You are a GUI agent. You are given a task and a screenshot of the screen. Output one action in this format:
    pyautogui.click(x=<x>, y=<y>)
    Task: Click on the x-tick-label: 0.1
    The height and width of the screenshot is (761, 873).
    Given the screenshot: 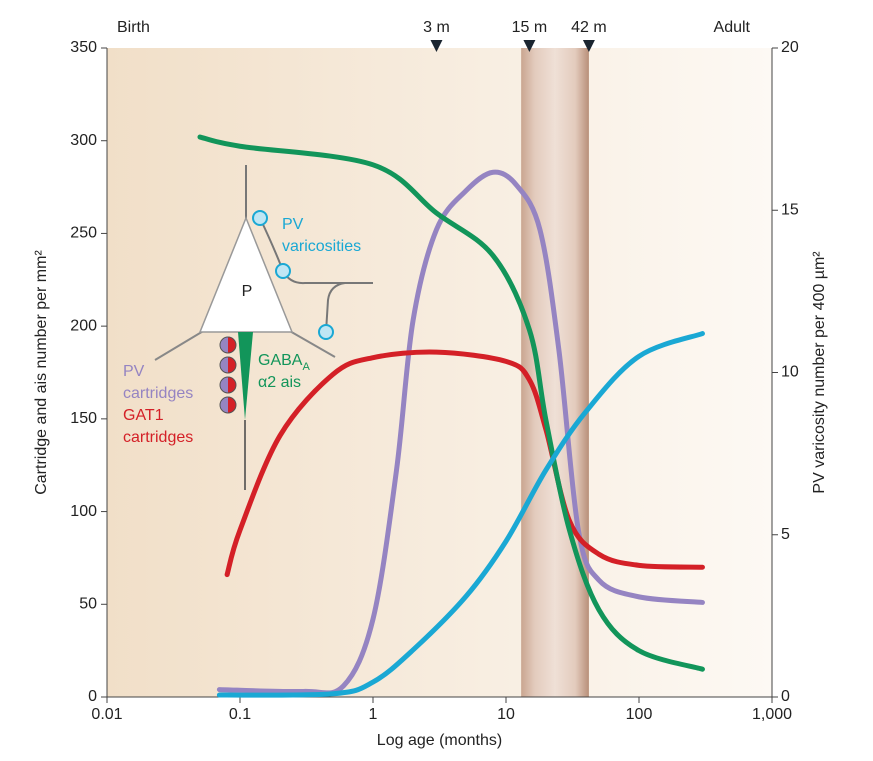 What is the action you would take?
    pyautogui.click(x=240, y=714)
    